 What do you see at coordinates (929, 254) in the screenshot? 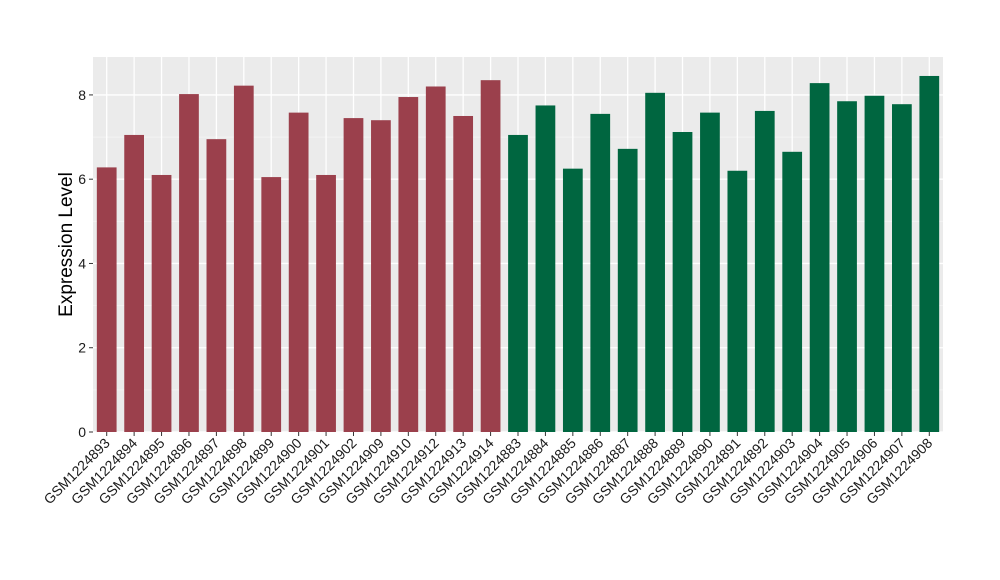
I see `bar-GSM1224908` at bounding box center [929, 254].